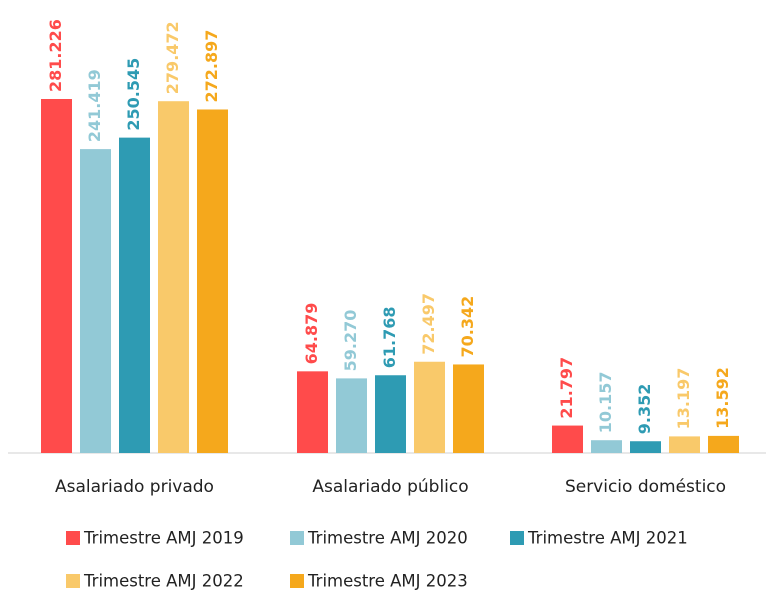 This screenshot has height=593, width=766. Describe the element at coordinates (163, 581) in the screenshot. I see `legend-label: Trimestre AMJ 2022` at that location.